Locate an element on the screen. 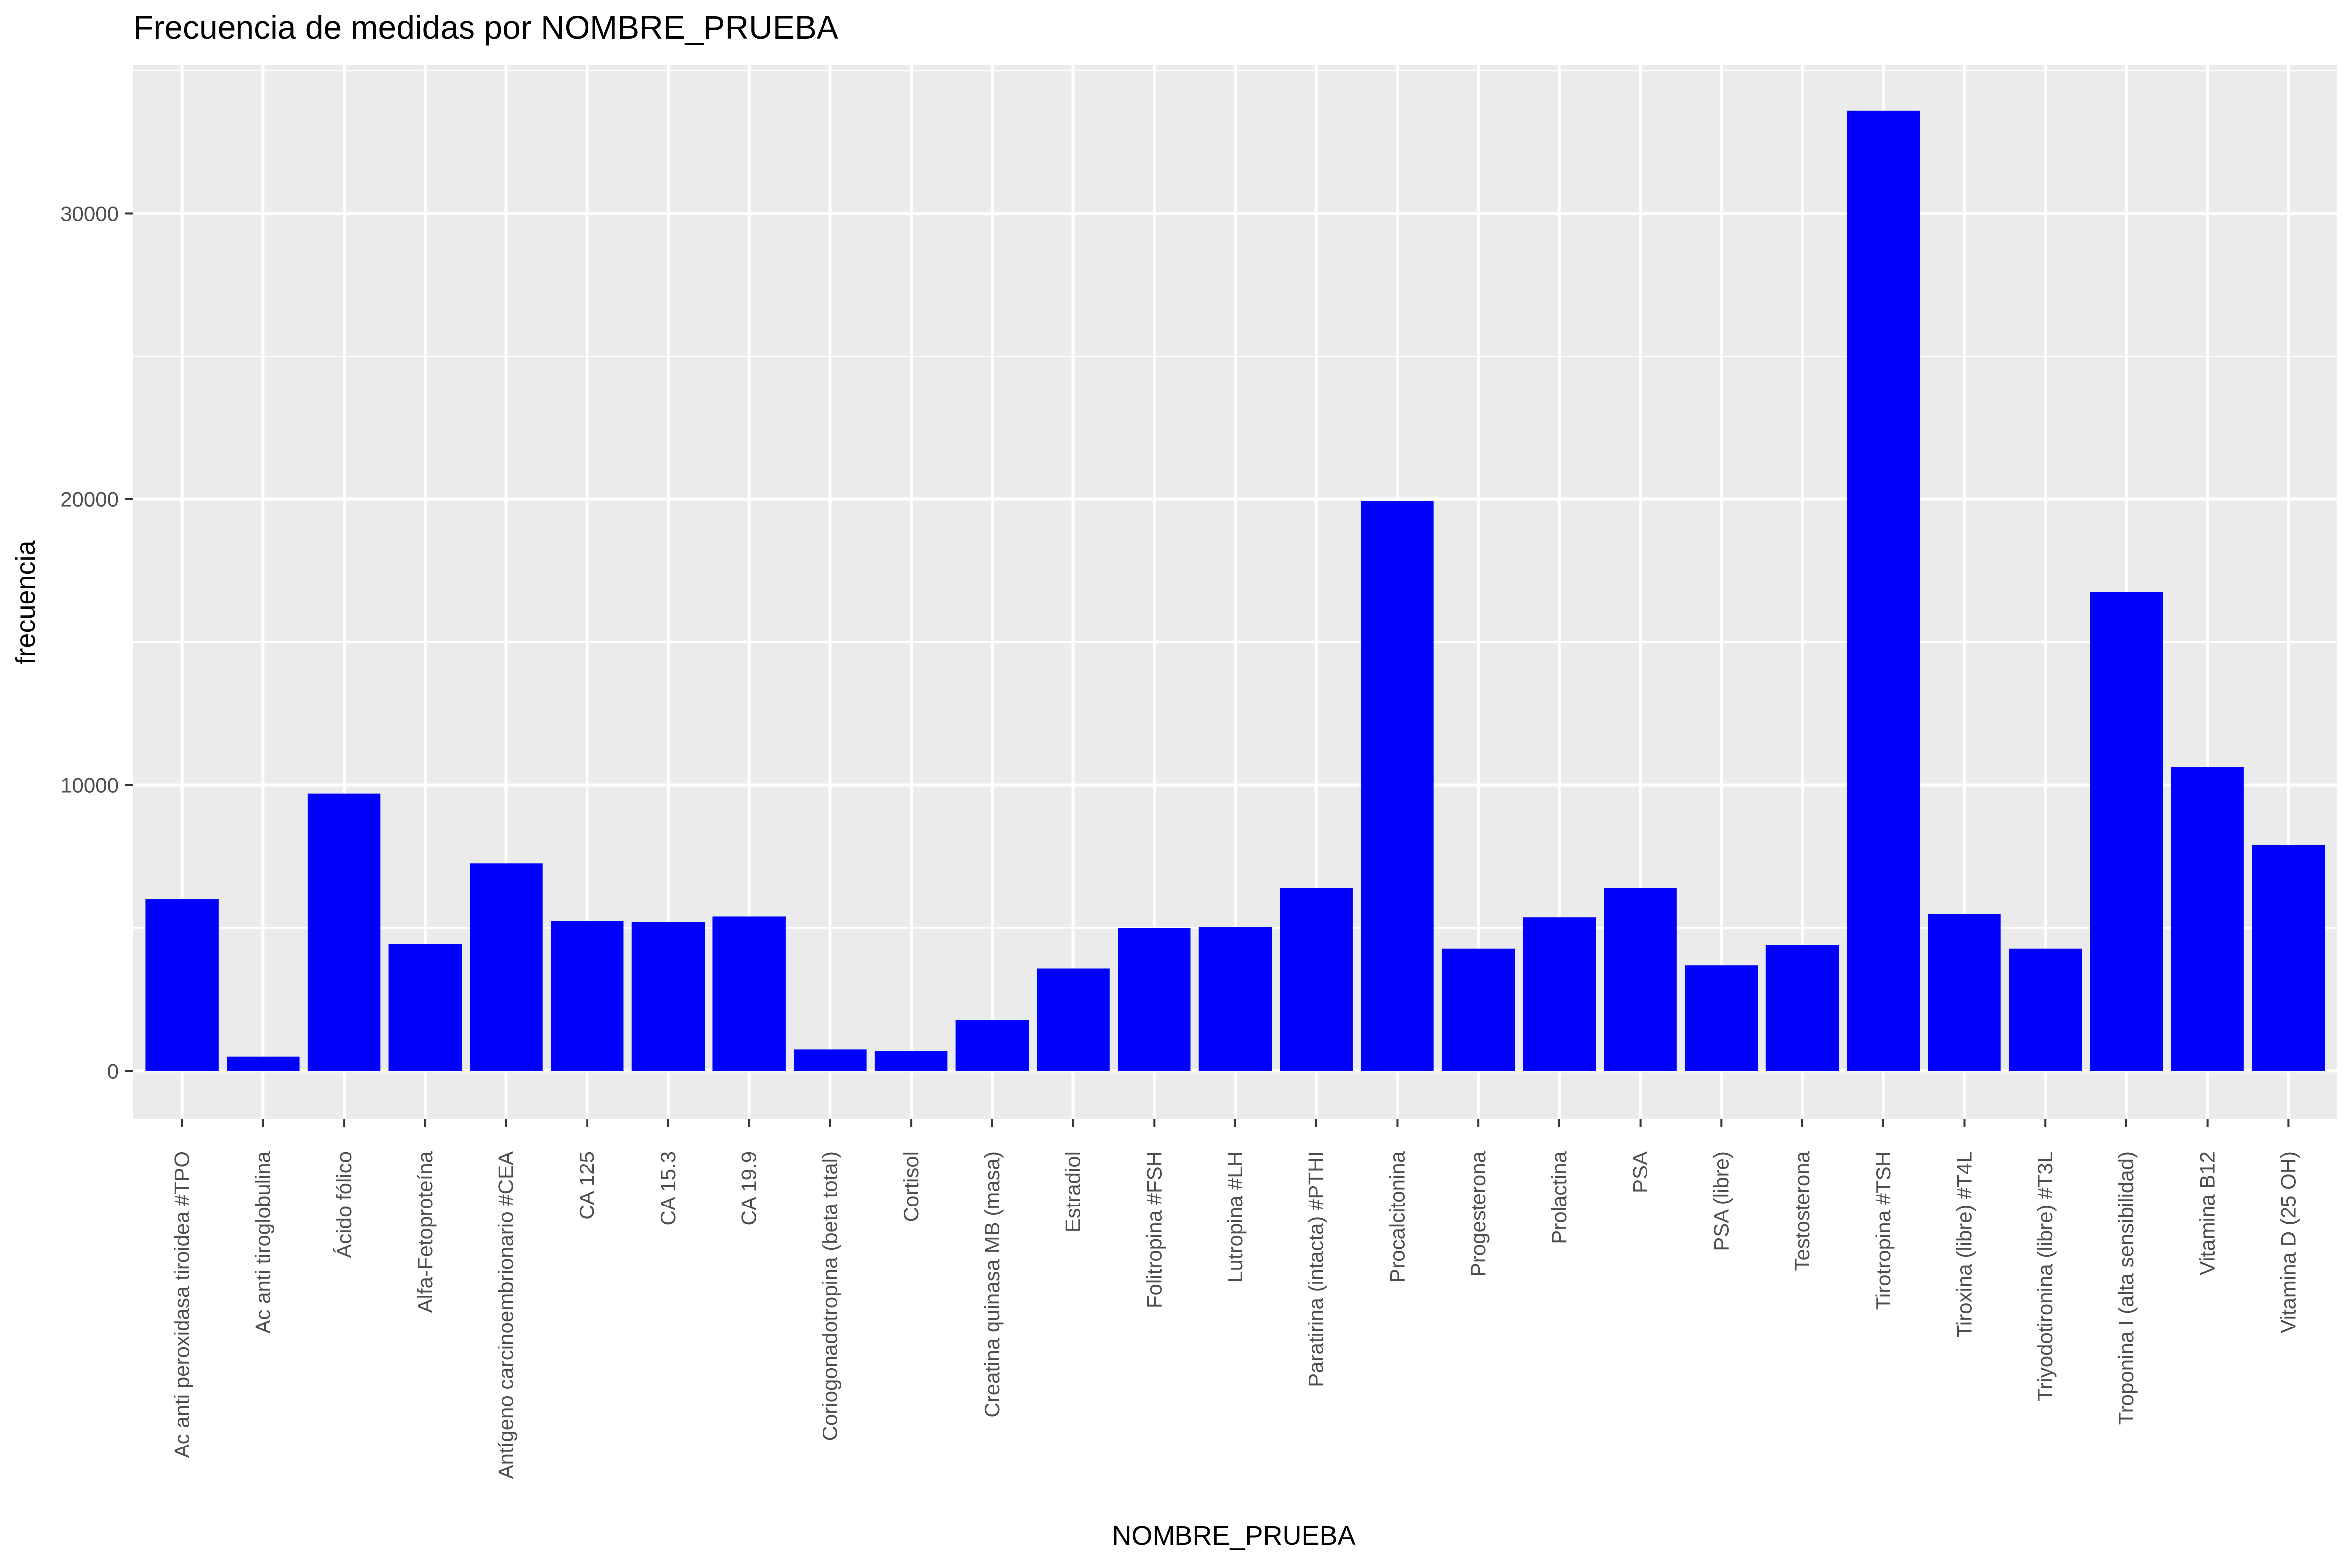  x-tick-label: Ac anti peroxidasa tiroidea #TPO is located at coordinates (182, 1304).